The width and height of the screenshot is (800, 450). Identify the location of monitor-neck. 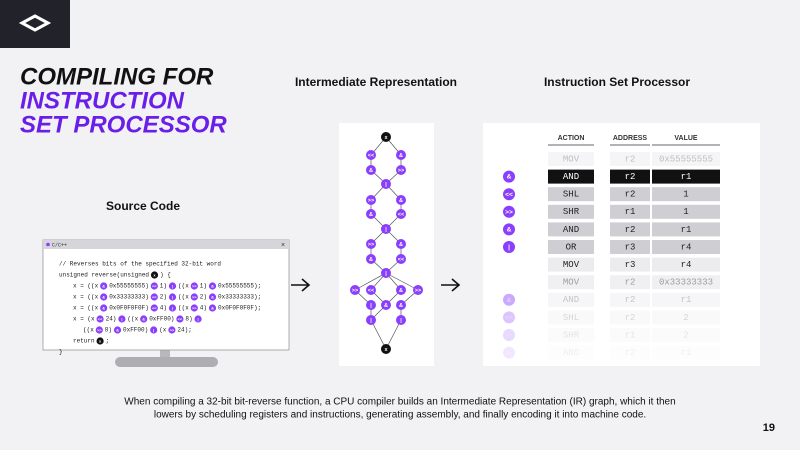
(165, 354).